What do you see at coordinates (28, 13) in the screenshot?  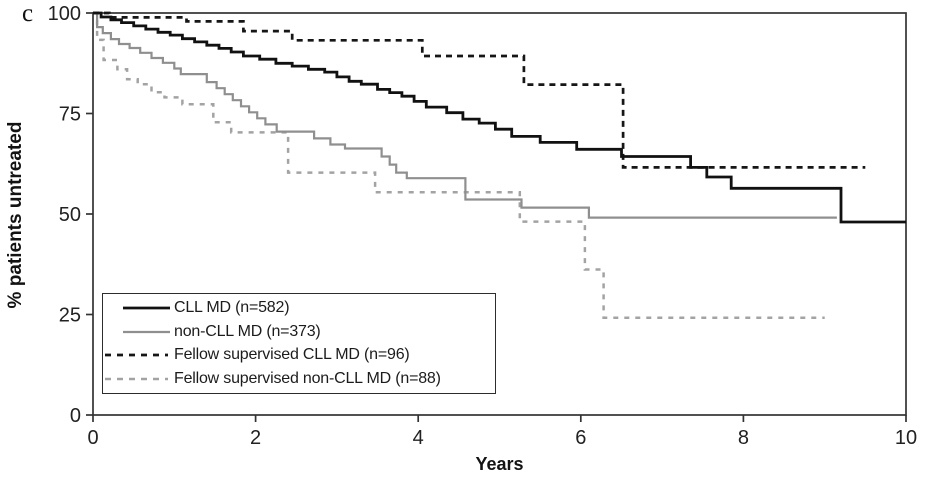 I see `panel-letter: c` at bounding box center [28, 13].